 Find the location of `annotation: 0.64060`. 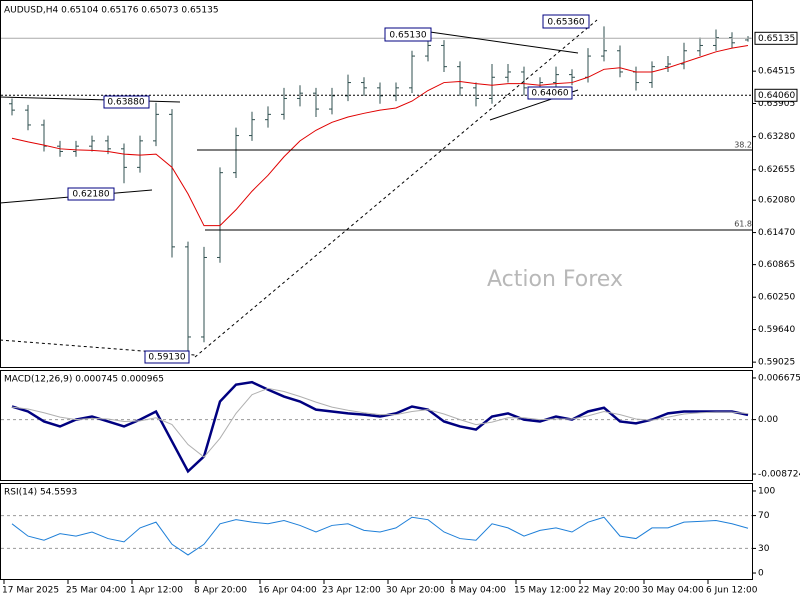

annotation: 0.64060 is located at coordinates (549, 94).